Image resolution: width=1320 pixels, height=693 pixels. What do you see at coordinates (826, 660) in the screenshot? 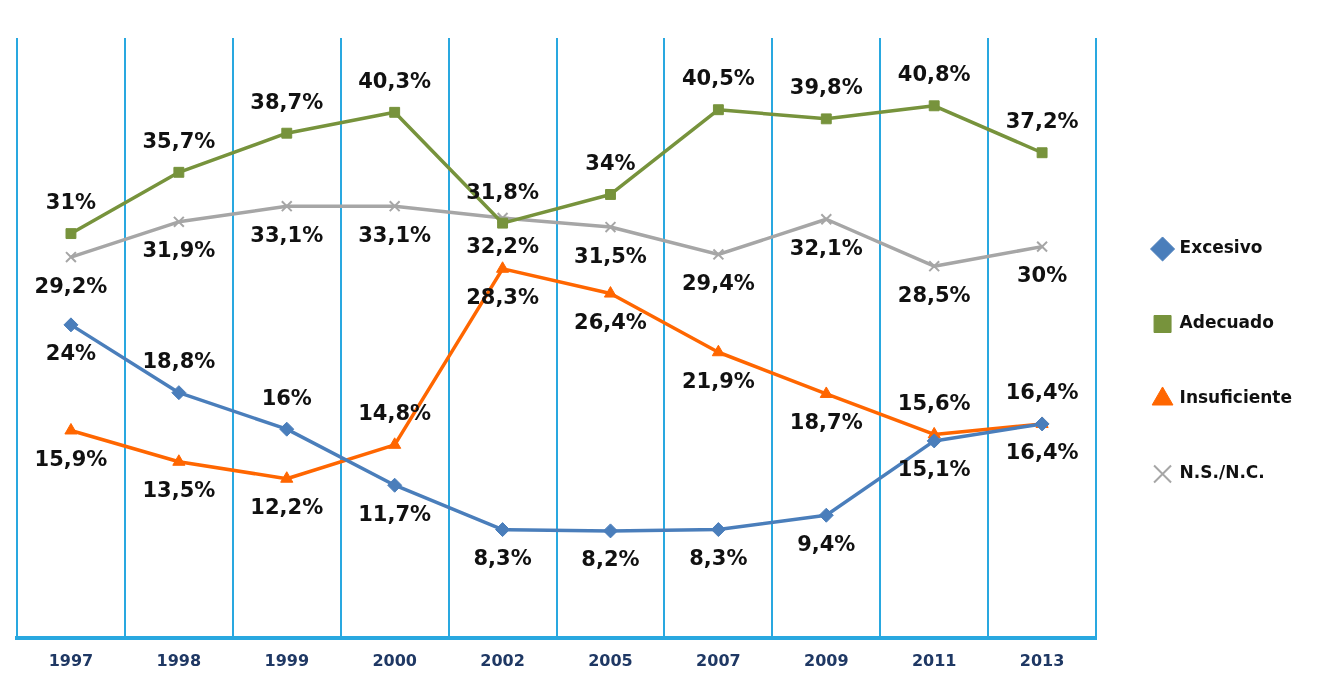
I see `x-tick-label: 2009` at bounding box center [826, 660].